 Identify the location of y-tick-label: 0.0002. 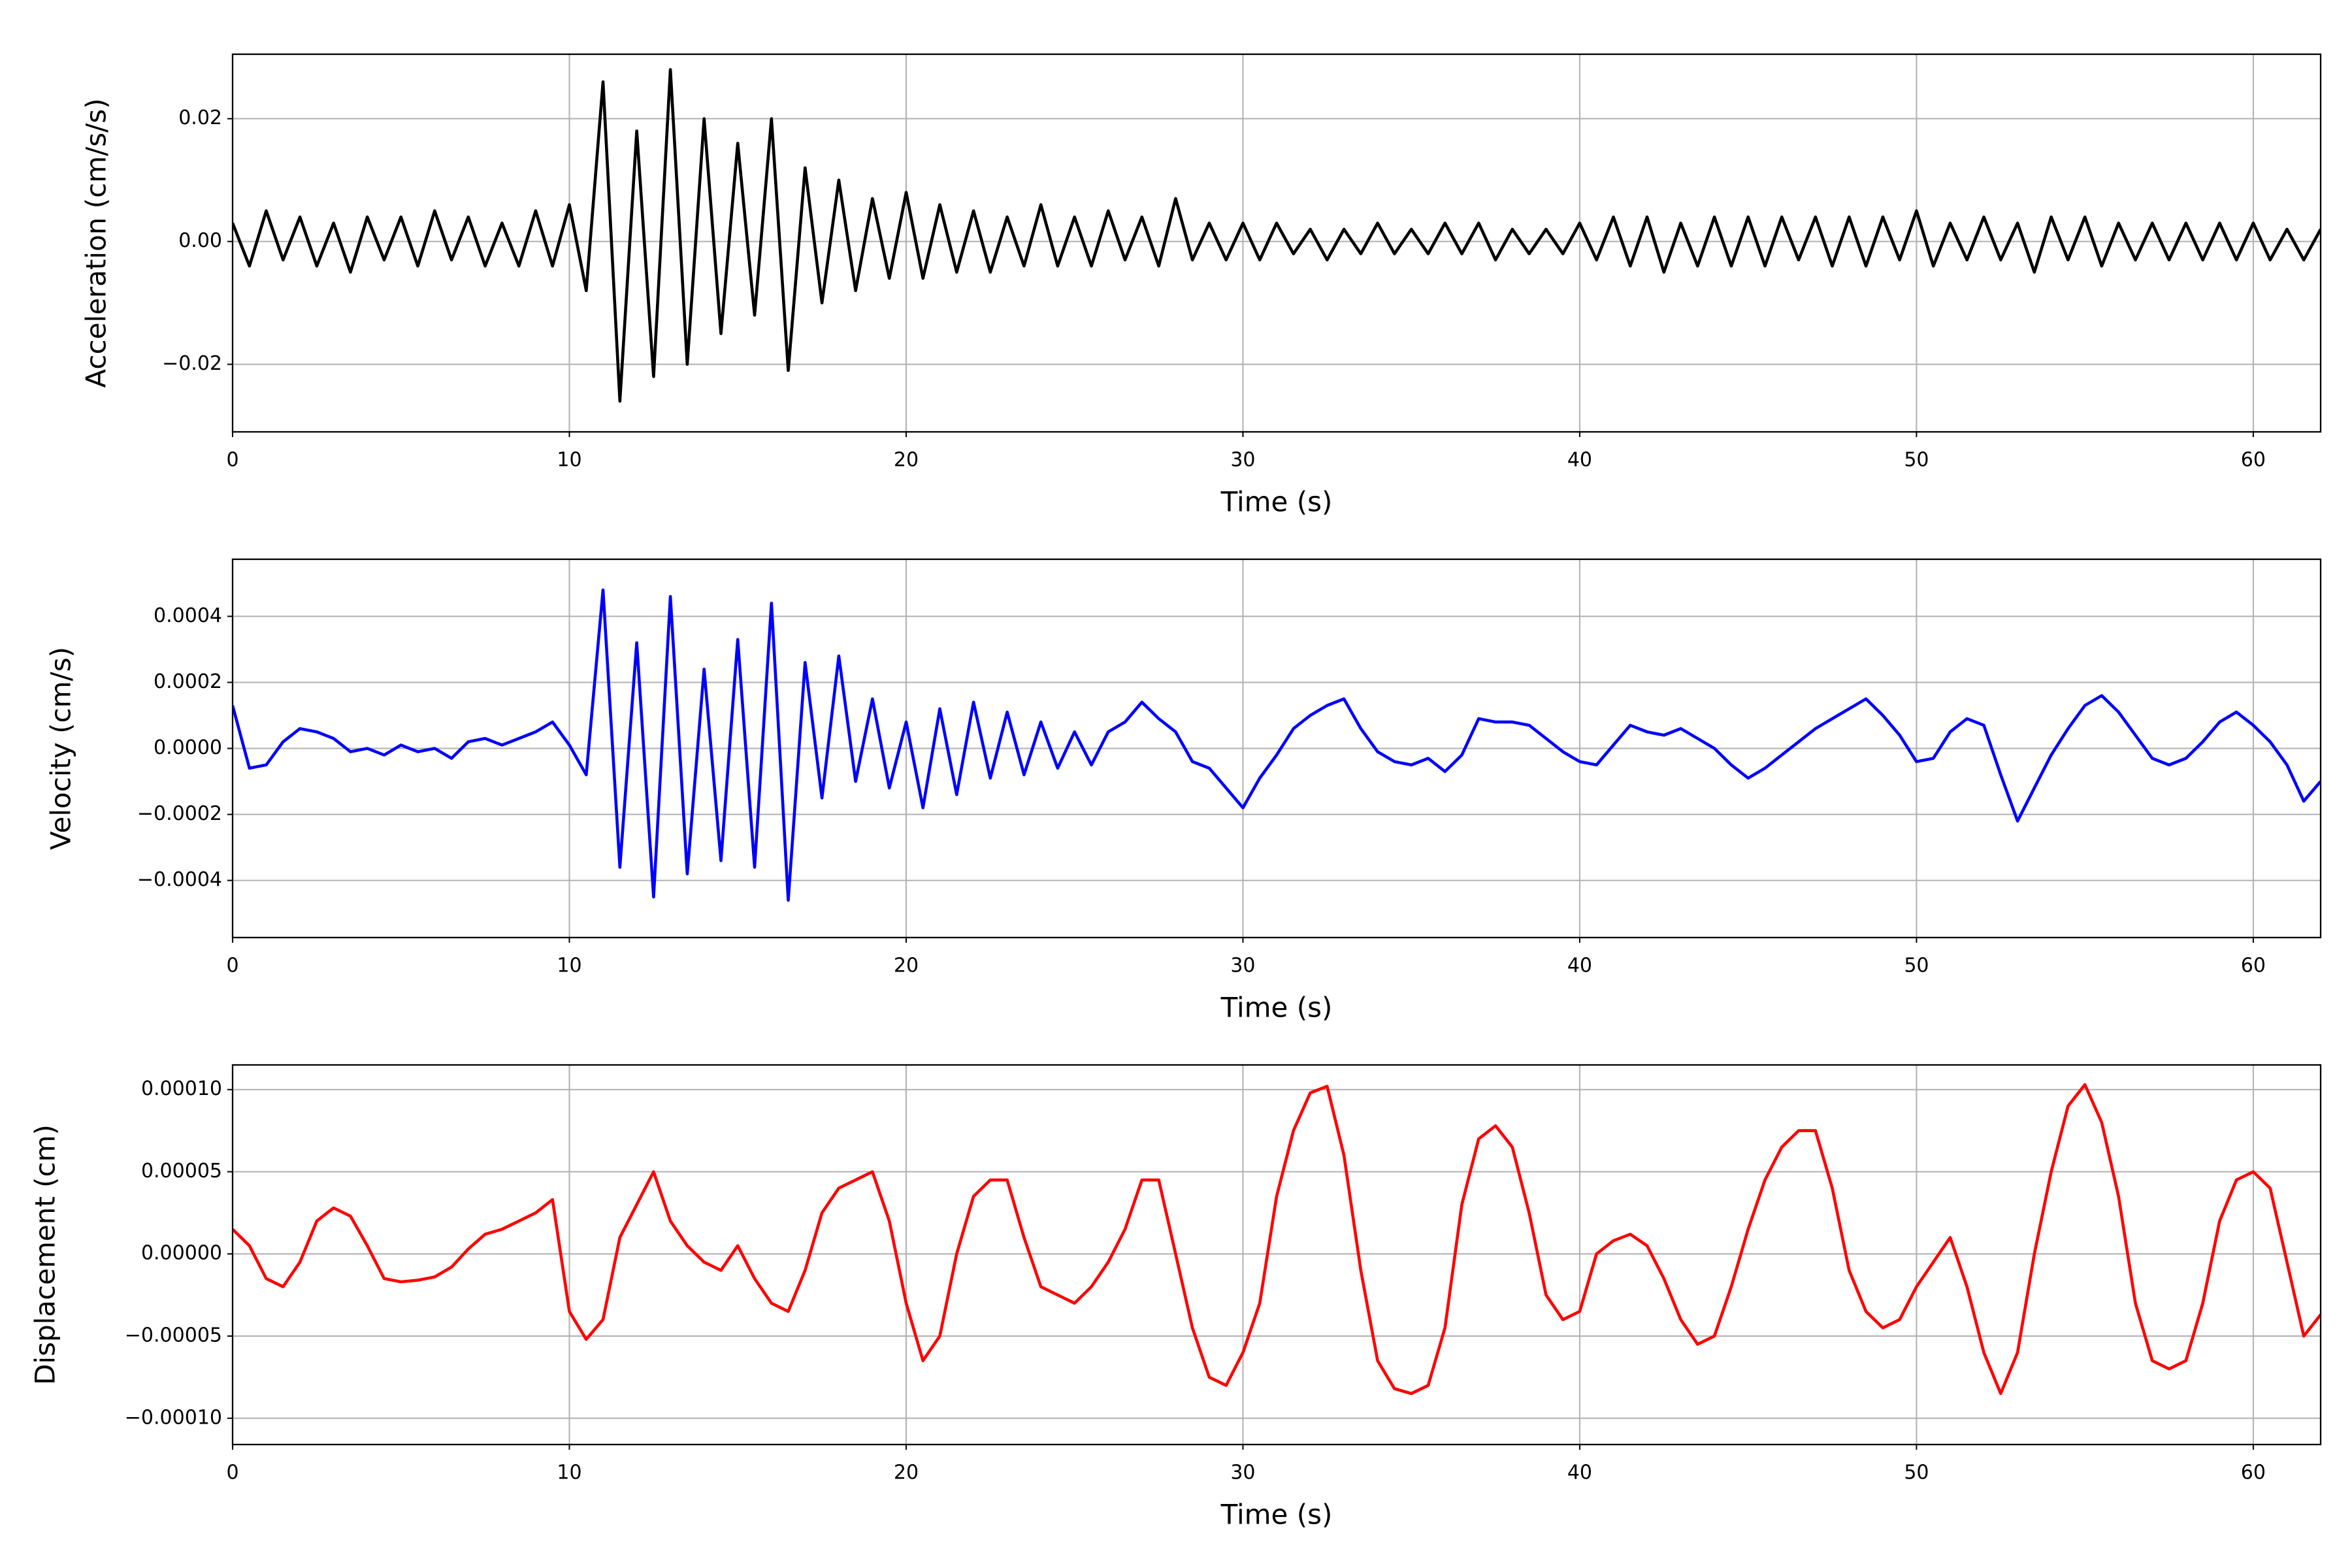
(188, 681).